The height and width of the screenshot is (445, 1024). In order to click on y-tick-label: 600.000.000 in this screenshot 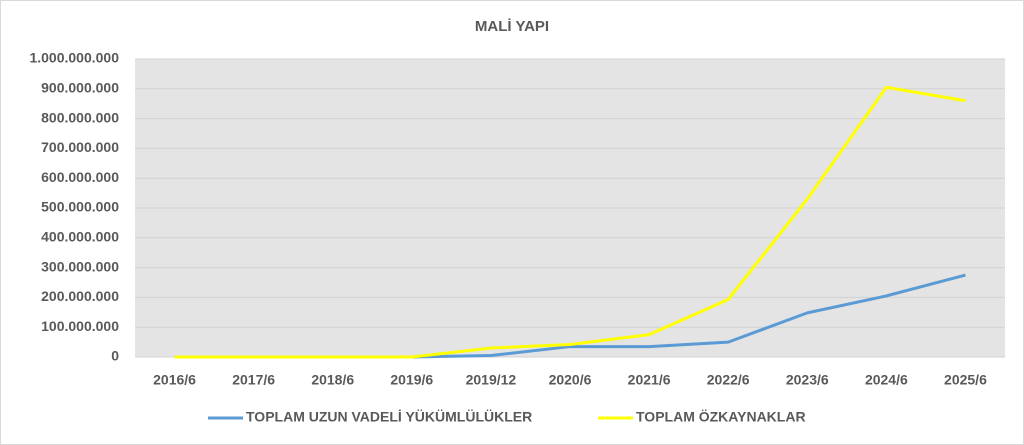, I will do `click(80, 177)`.